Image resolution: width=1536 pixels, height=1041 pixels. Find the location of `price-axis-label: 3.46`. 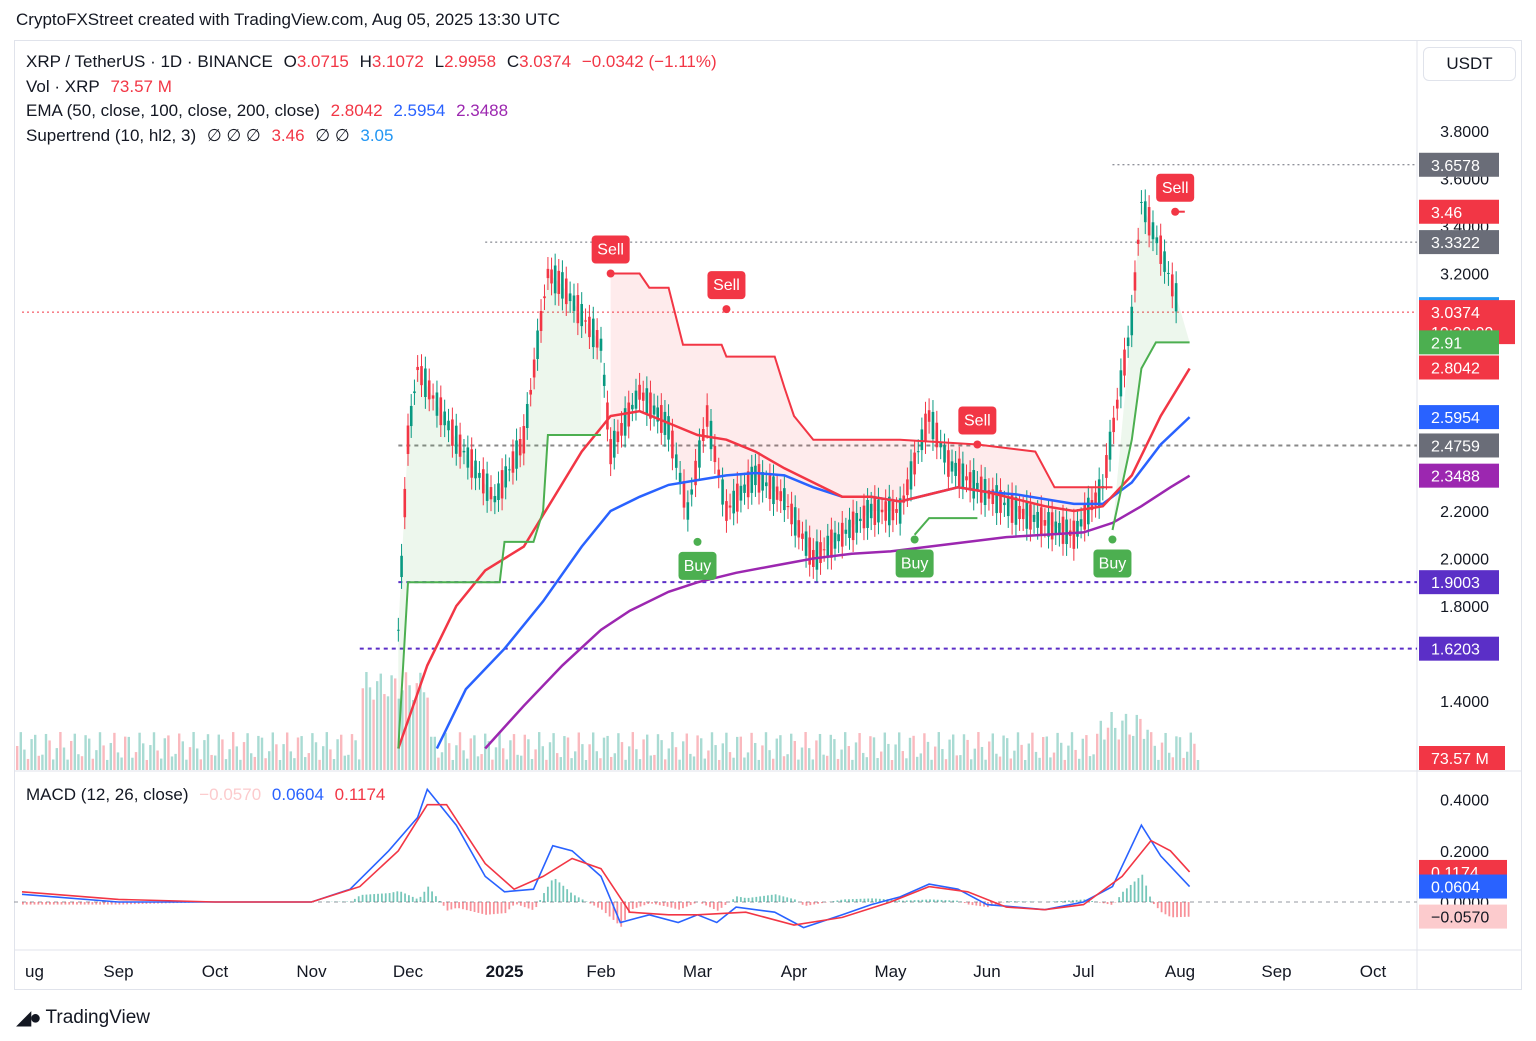

price-axis-label: 3.46 is located at coordinates (1446, 213).